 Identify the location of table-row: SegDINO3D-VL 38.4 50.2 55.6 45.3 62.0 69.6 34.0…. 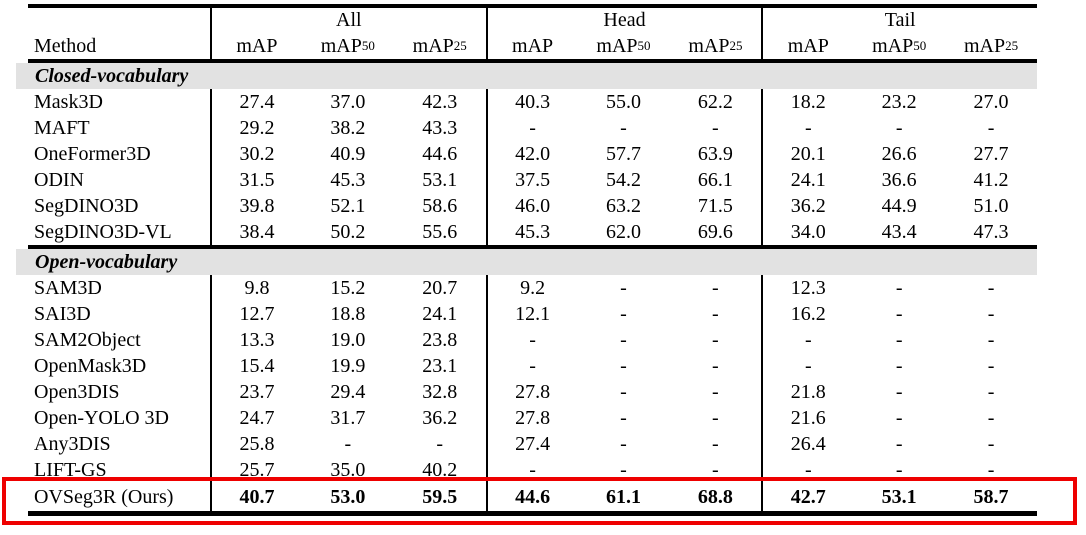
(532, 232).